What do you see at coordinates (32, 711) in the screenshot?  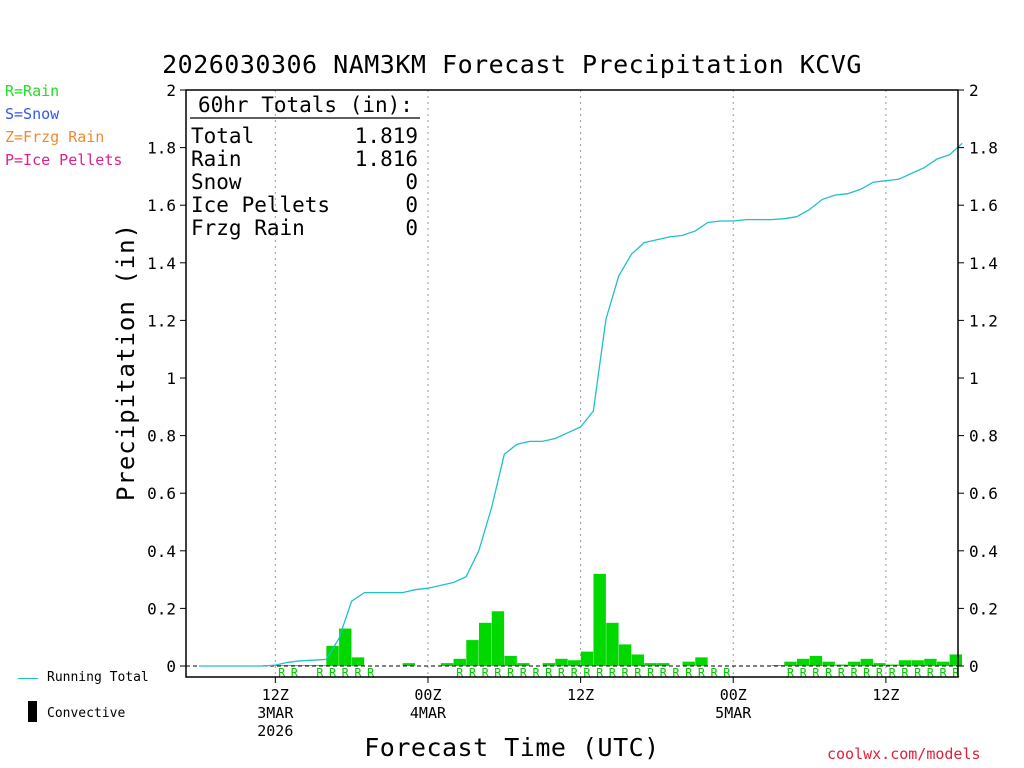 I see `convective-legend-swatch` at bounding box center [32, 711].